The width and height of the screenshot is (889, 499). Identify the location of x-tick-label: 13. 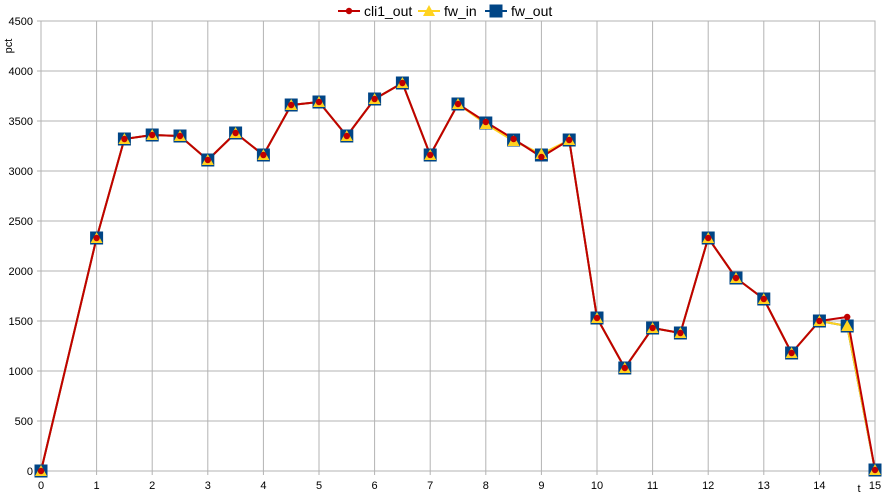
(764, 486).